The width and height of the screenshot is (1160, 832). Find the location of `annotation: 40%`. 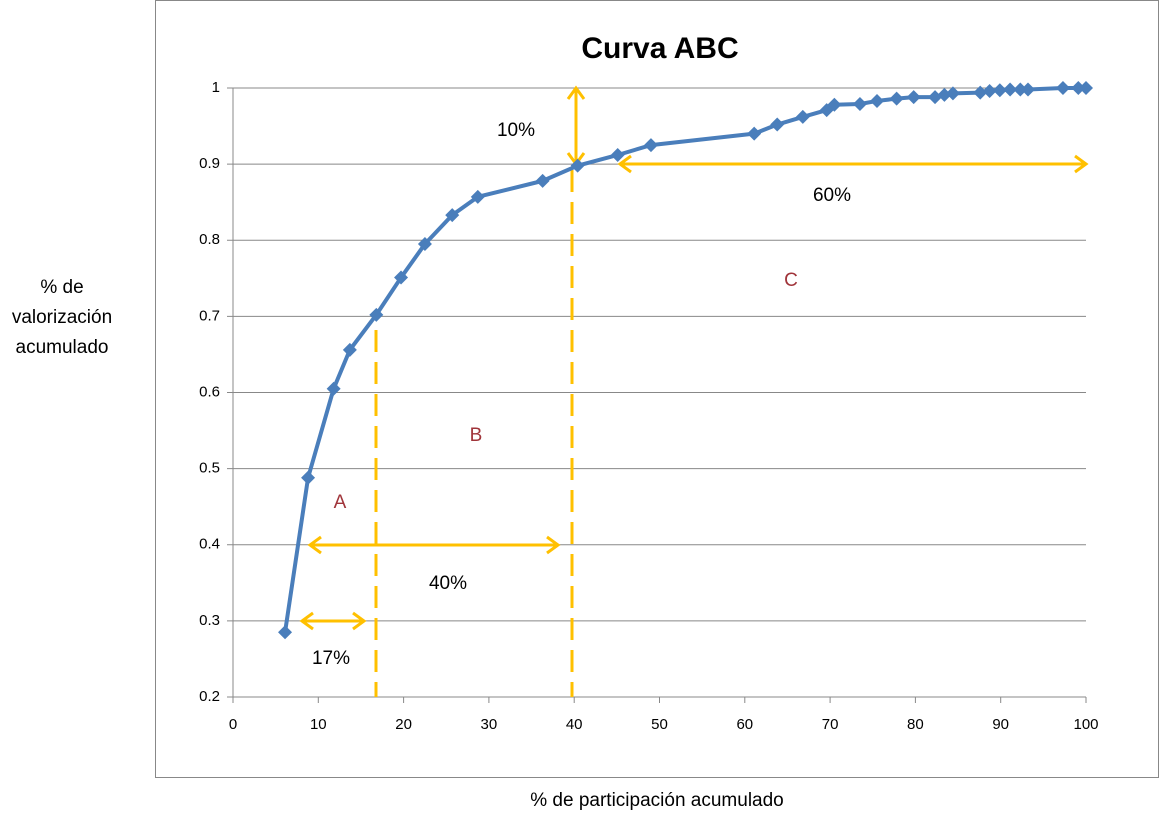

annotation: 40% is located at coordinates (448, 583).